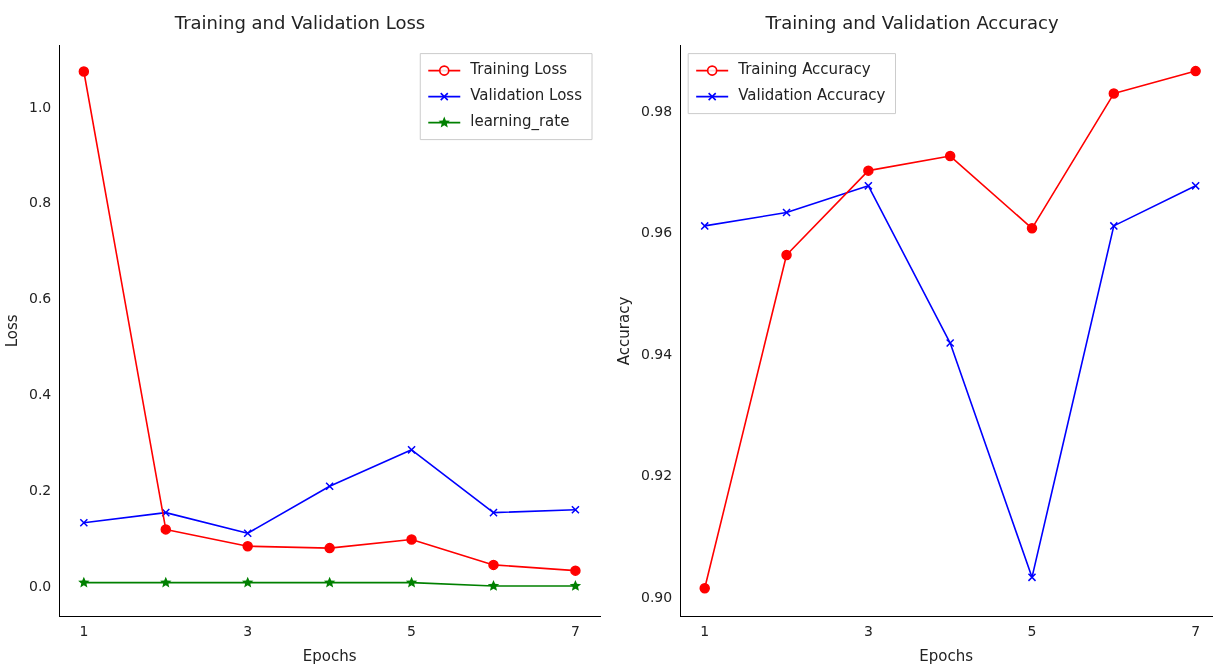 The height and width of the screenshot is (670, 1224). I want to click on y-tick-label: 0.4, so click(40, 394).